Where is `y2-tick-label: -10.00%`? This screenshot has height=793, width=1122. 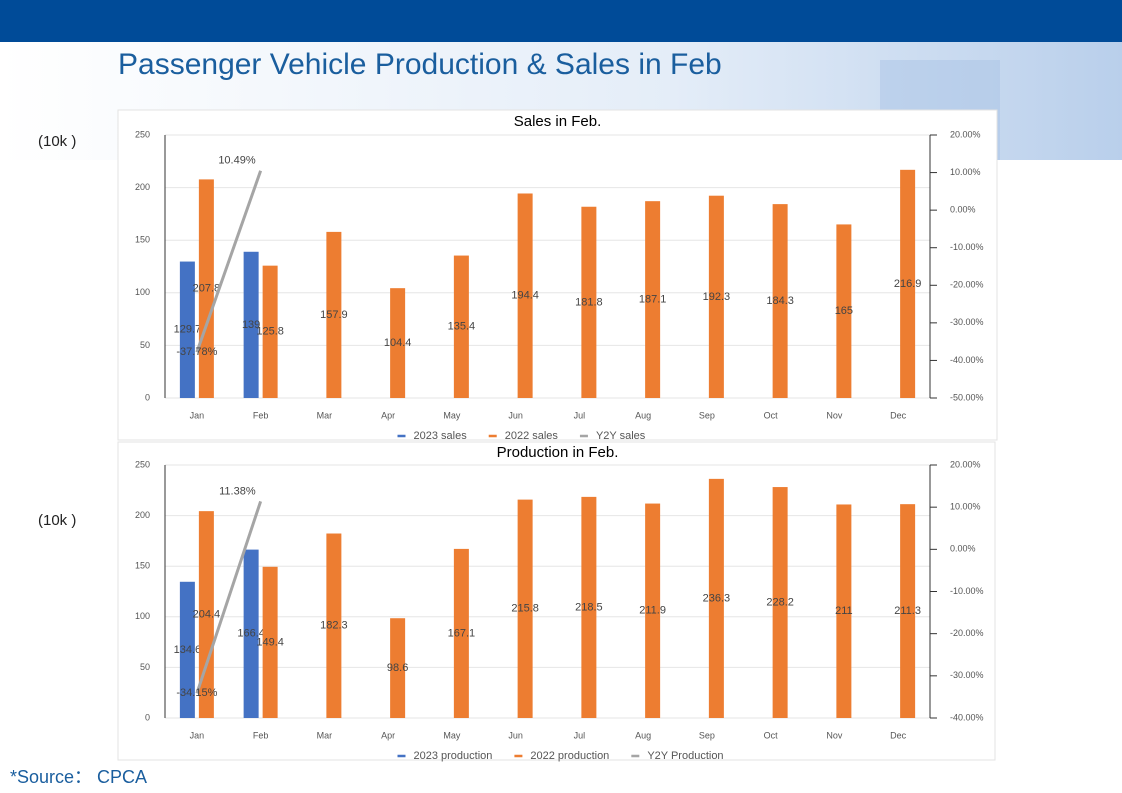
y2-tick-label: -10.00% is located at coordinates (967, 247).